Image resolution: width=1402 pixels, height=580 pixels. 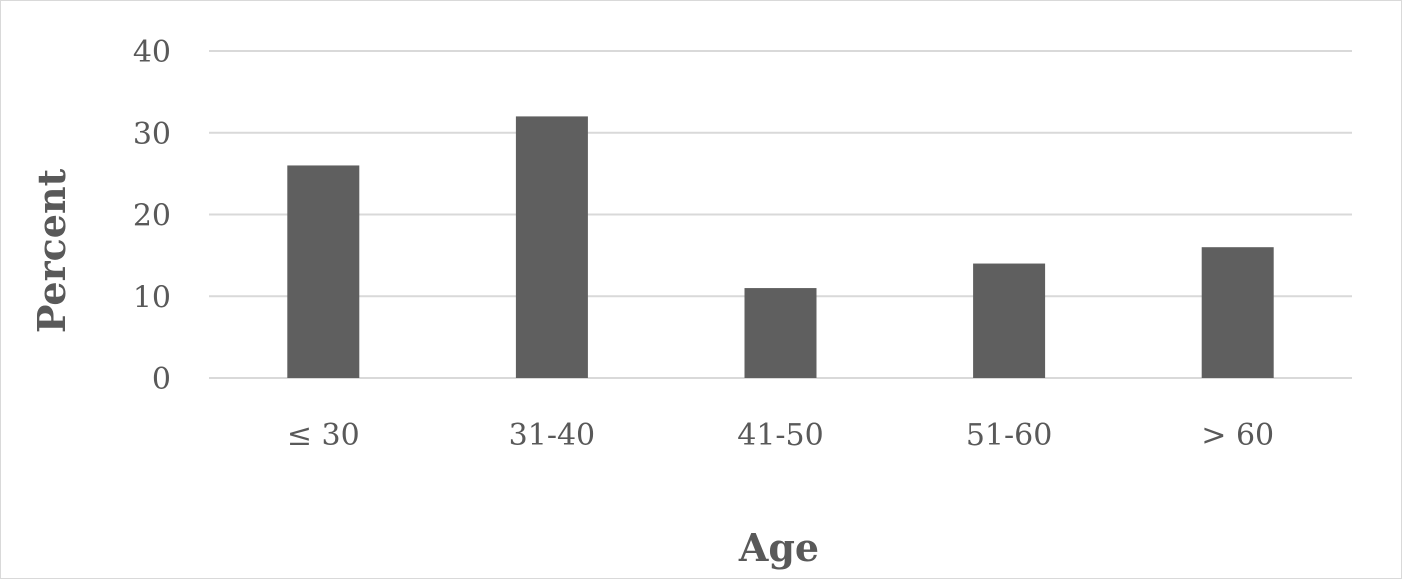 I want to click on x-tick-label: 41-50, so click(x=780, y=435).